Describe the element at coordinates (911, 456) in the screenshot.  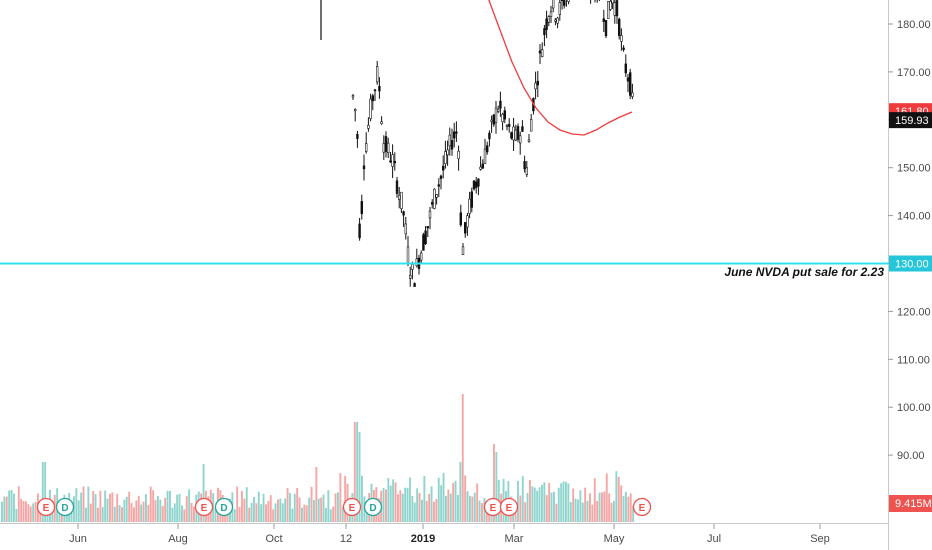
I see `y-tick-label: 90.00` at that location.